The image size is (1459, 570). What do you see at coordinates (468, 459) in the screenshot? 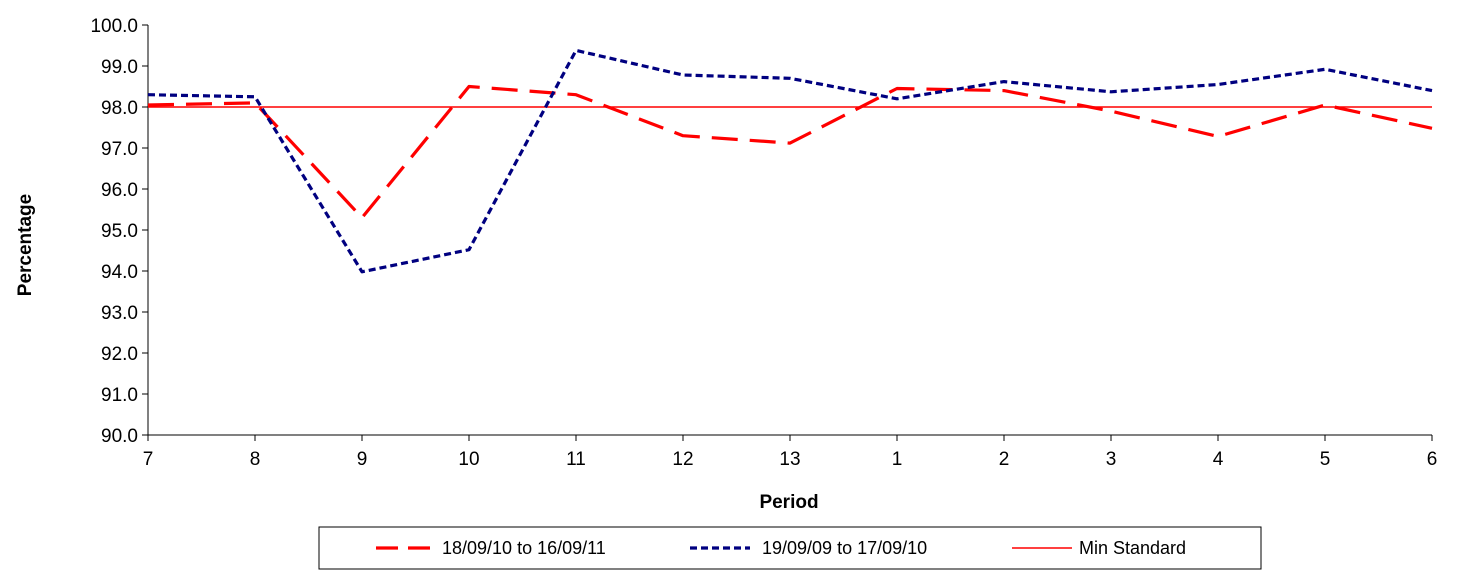
I see `x-tick-label: 10` at bounding box center [468, 459].